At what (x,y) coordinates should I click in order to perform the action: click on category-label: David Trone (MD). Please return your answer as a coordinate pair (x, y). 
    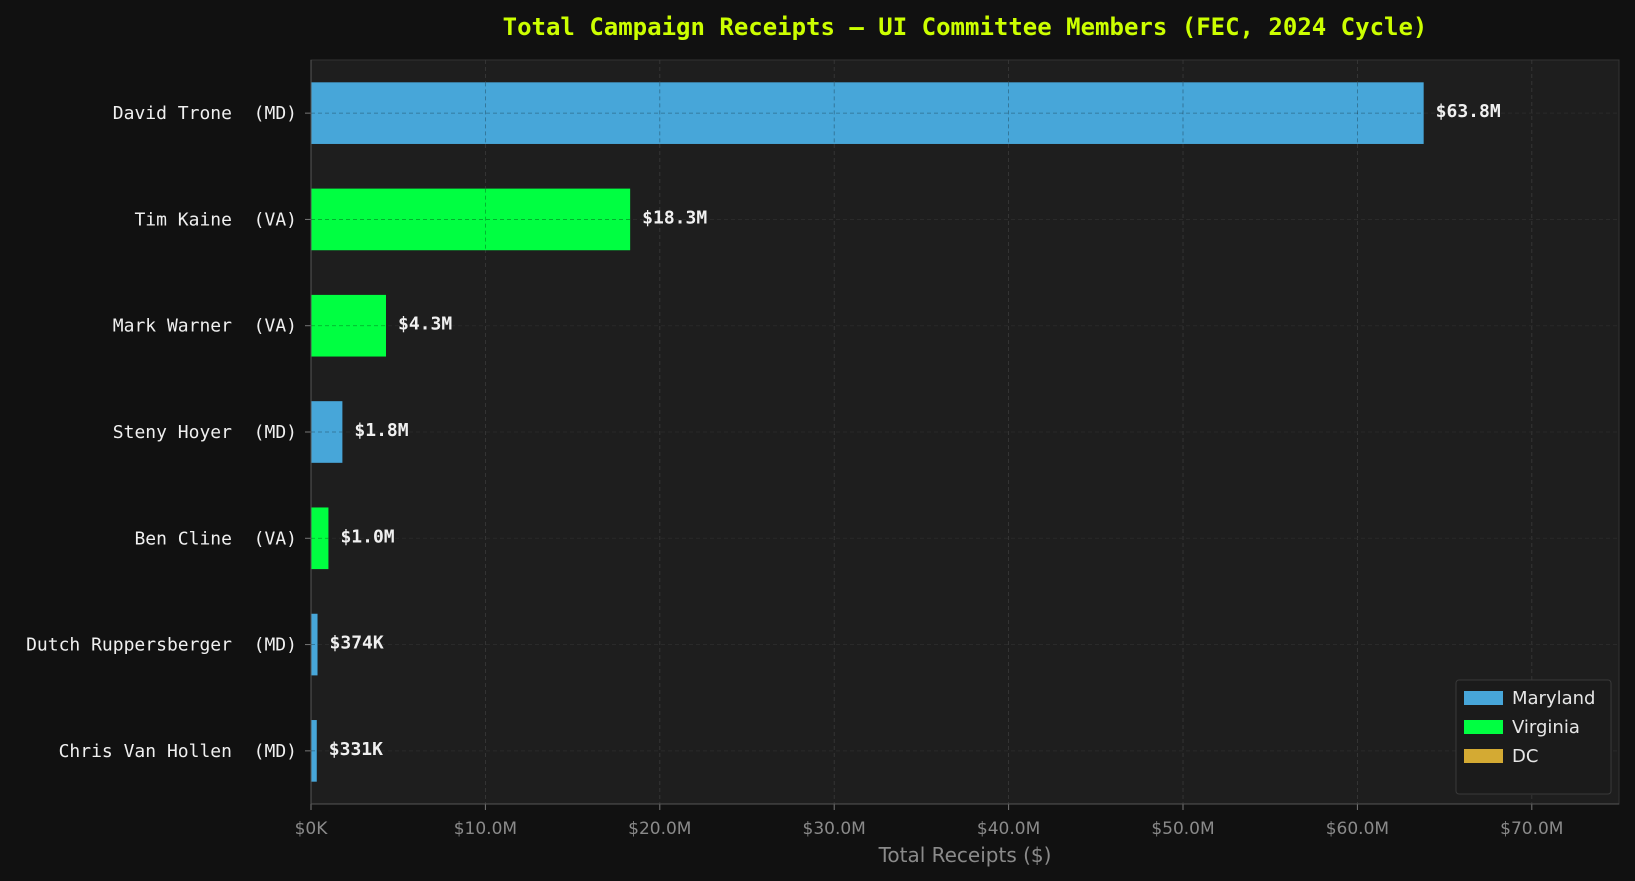
    Looking at the image, I should click on (205, 113).